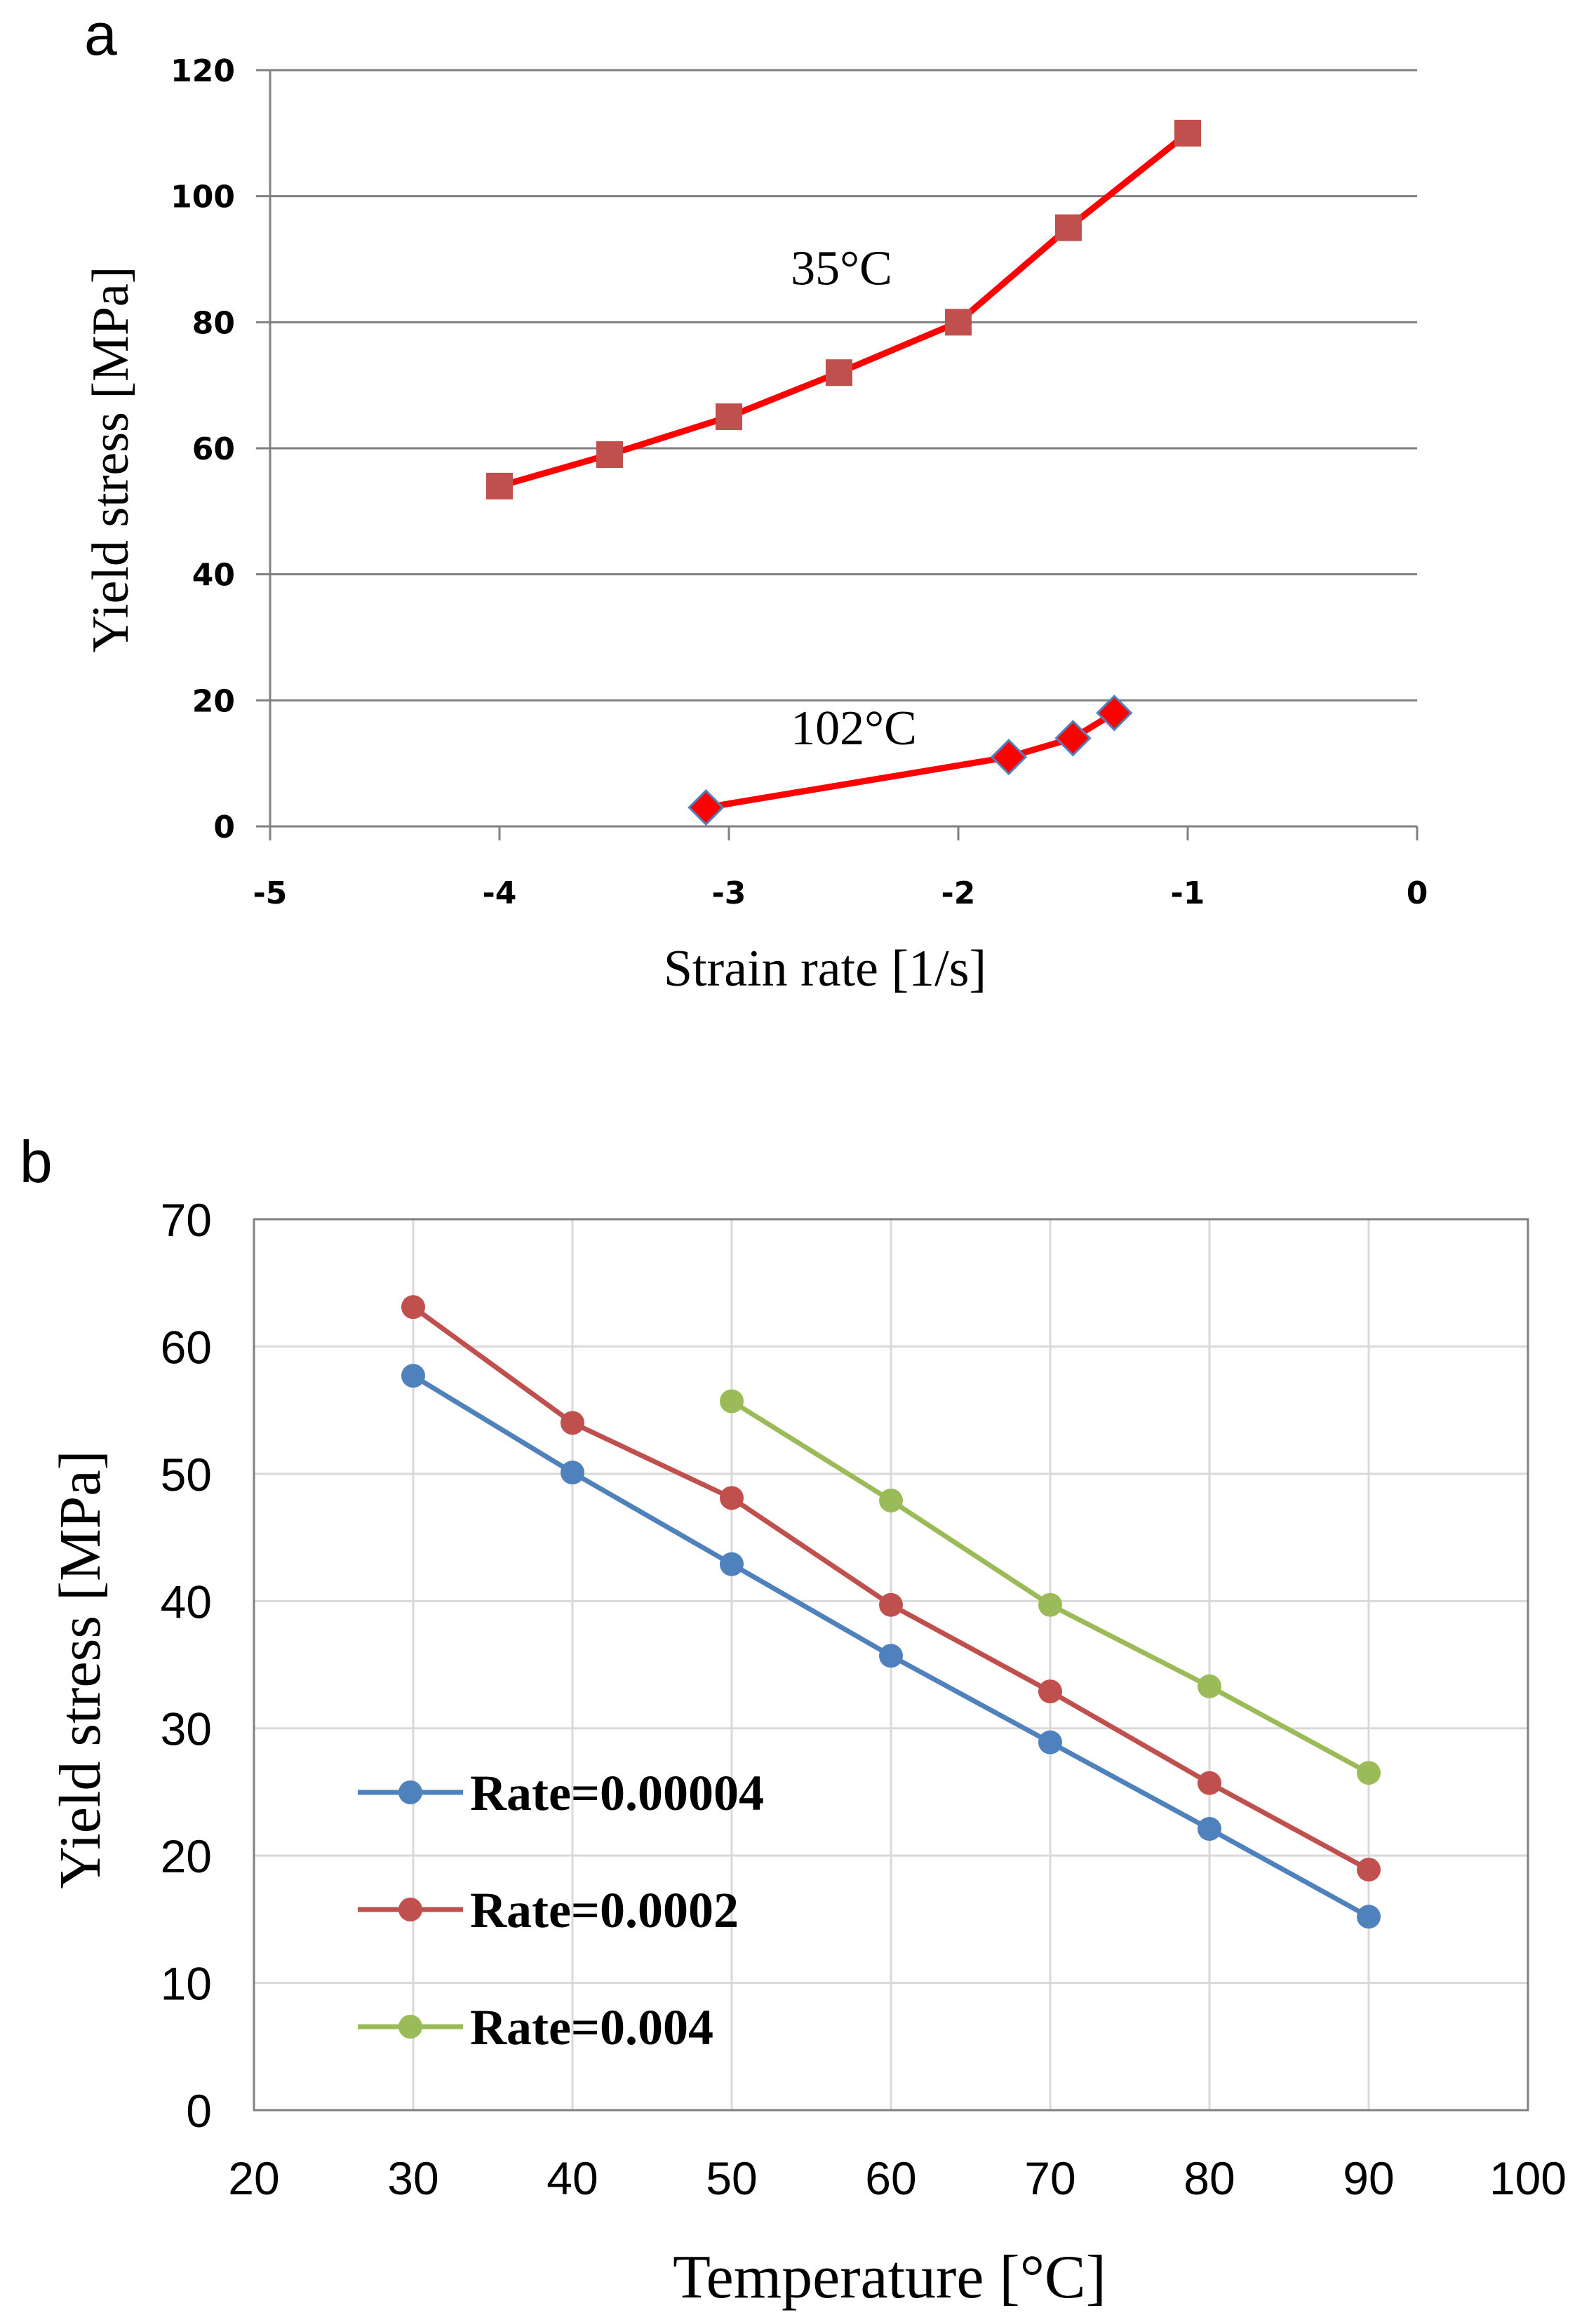 The image size is (1596, 2315). What do you see at coordinates (732, 2178) in the screenshot?
I see `x-tick-label: 50` at bounding box center [732, 2178].